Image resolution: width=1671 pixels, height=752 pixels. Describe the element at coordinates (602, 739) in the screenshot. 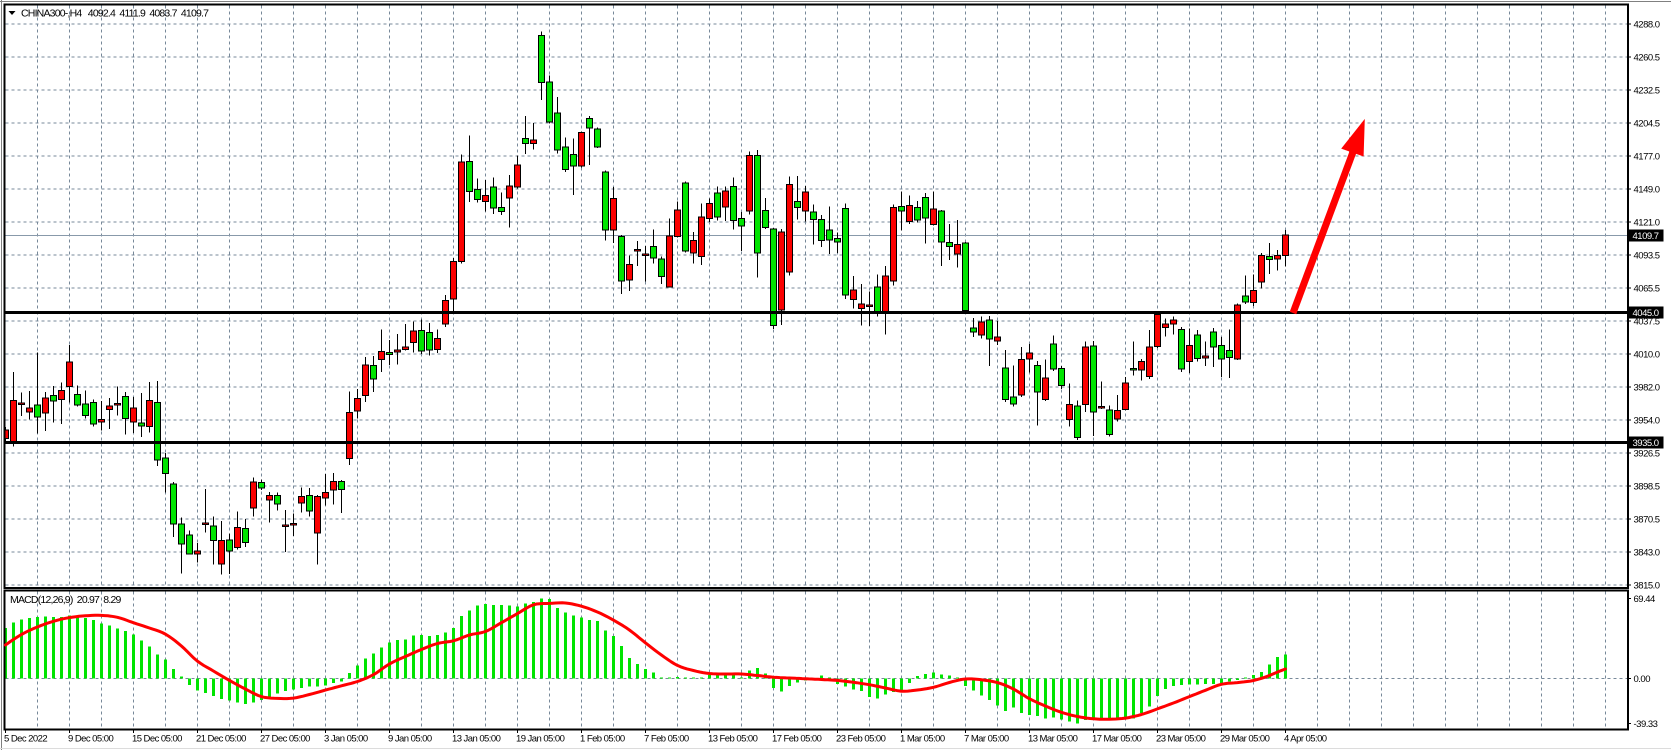

I see `svg-text: 1 Feb 05:00` at that location.